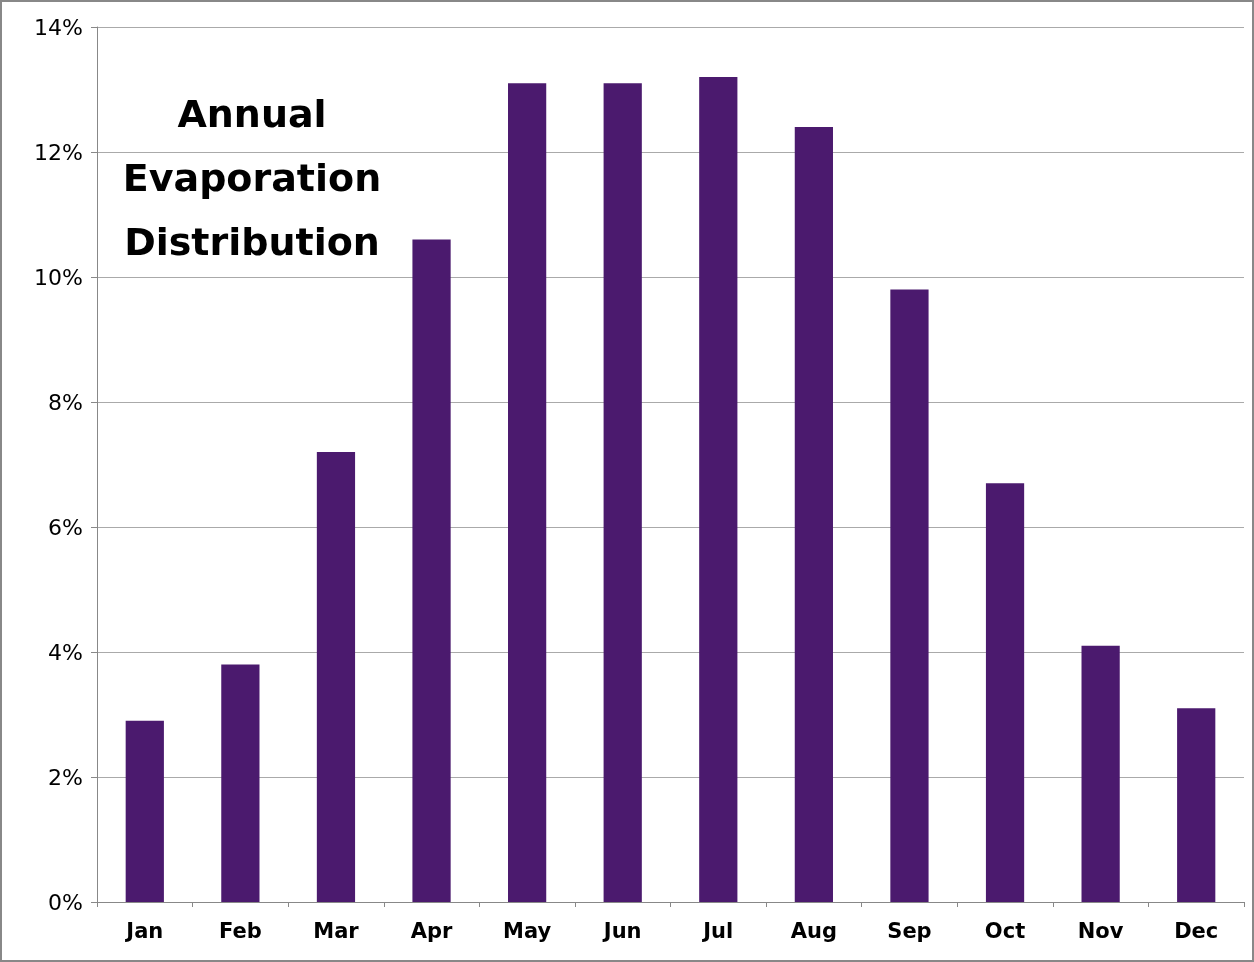 Image resolution: width=1254 pixels, height=962 pixels. I want to click on y-tick-label: 14%, so click(58, 27).